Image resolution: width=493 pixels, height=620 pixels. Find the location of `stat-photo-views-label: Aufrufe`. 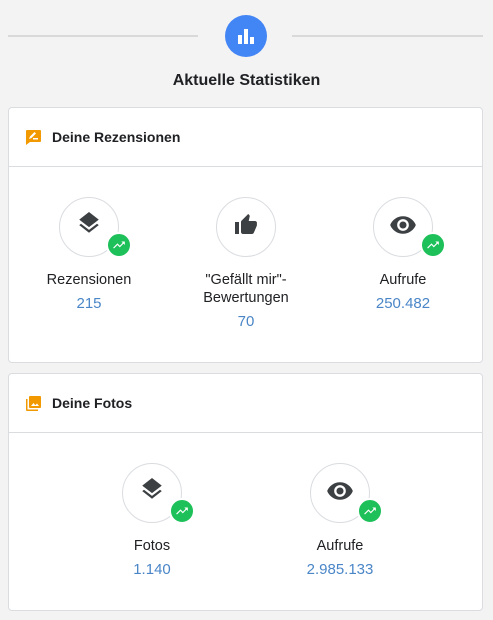

stat-photo-views-label: Aufrufe is located at coordinates (340, 546).